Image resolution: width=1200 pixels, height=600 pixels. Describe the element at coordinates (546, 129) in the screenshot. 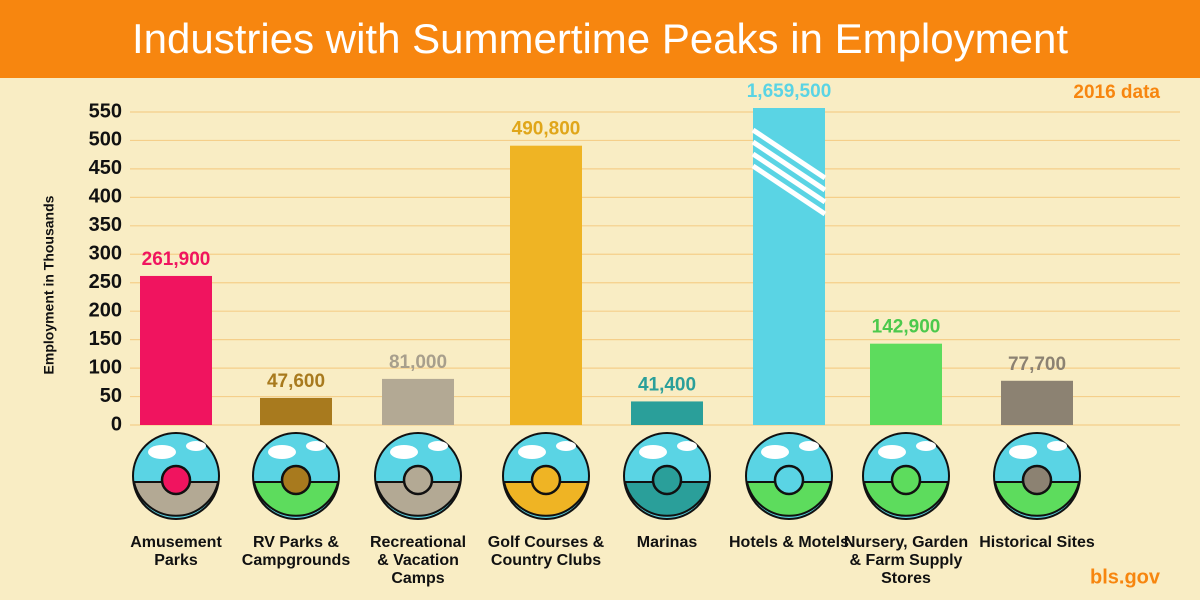

I see `value-label: 490,800` at that location.